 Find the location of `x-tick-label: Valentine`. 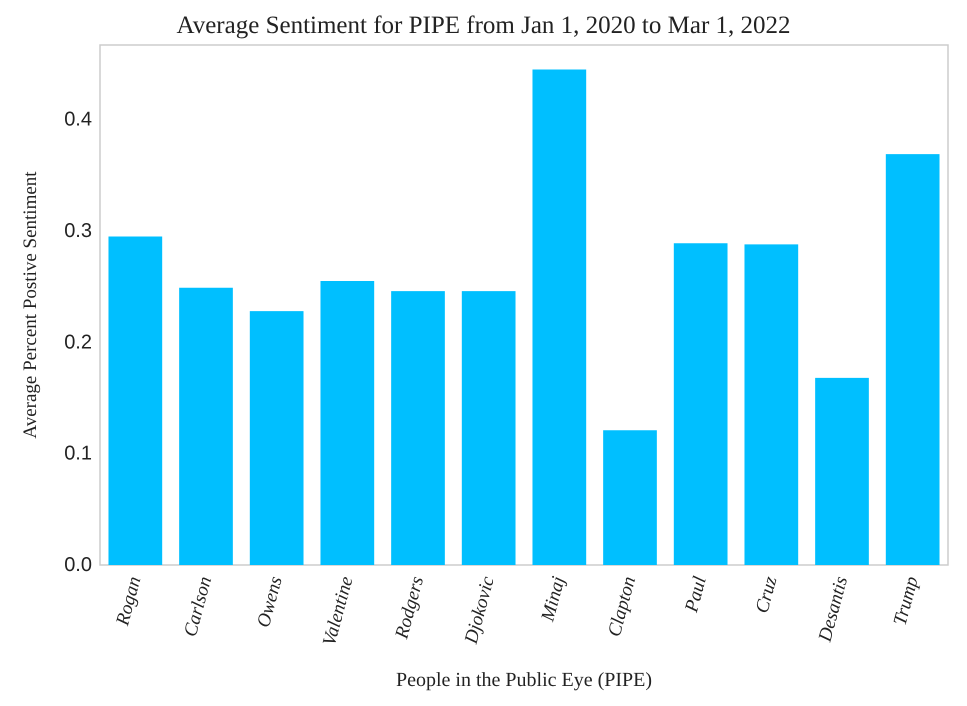

x-tick-label: Valentine is located at coordinates (338, 611).